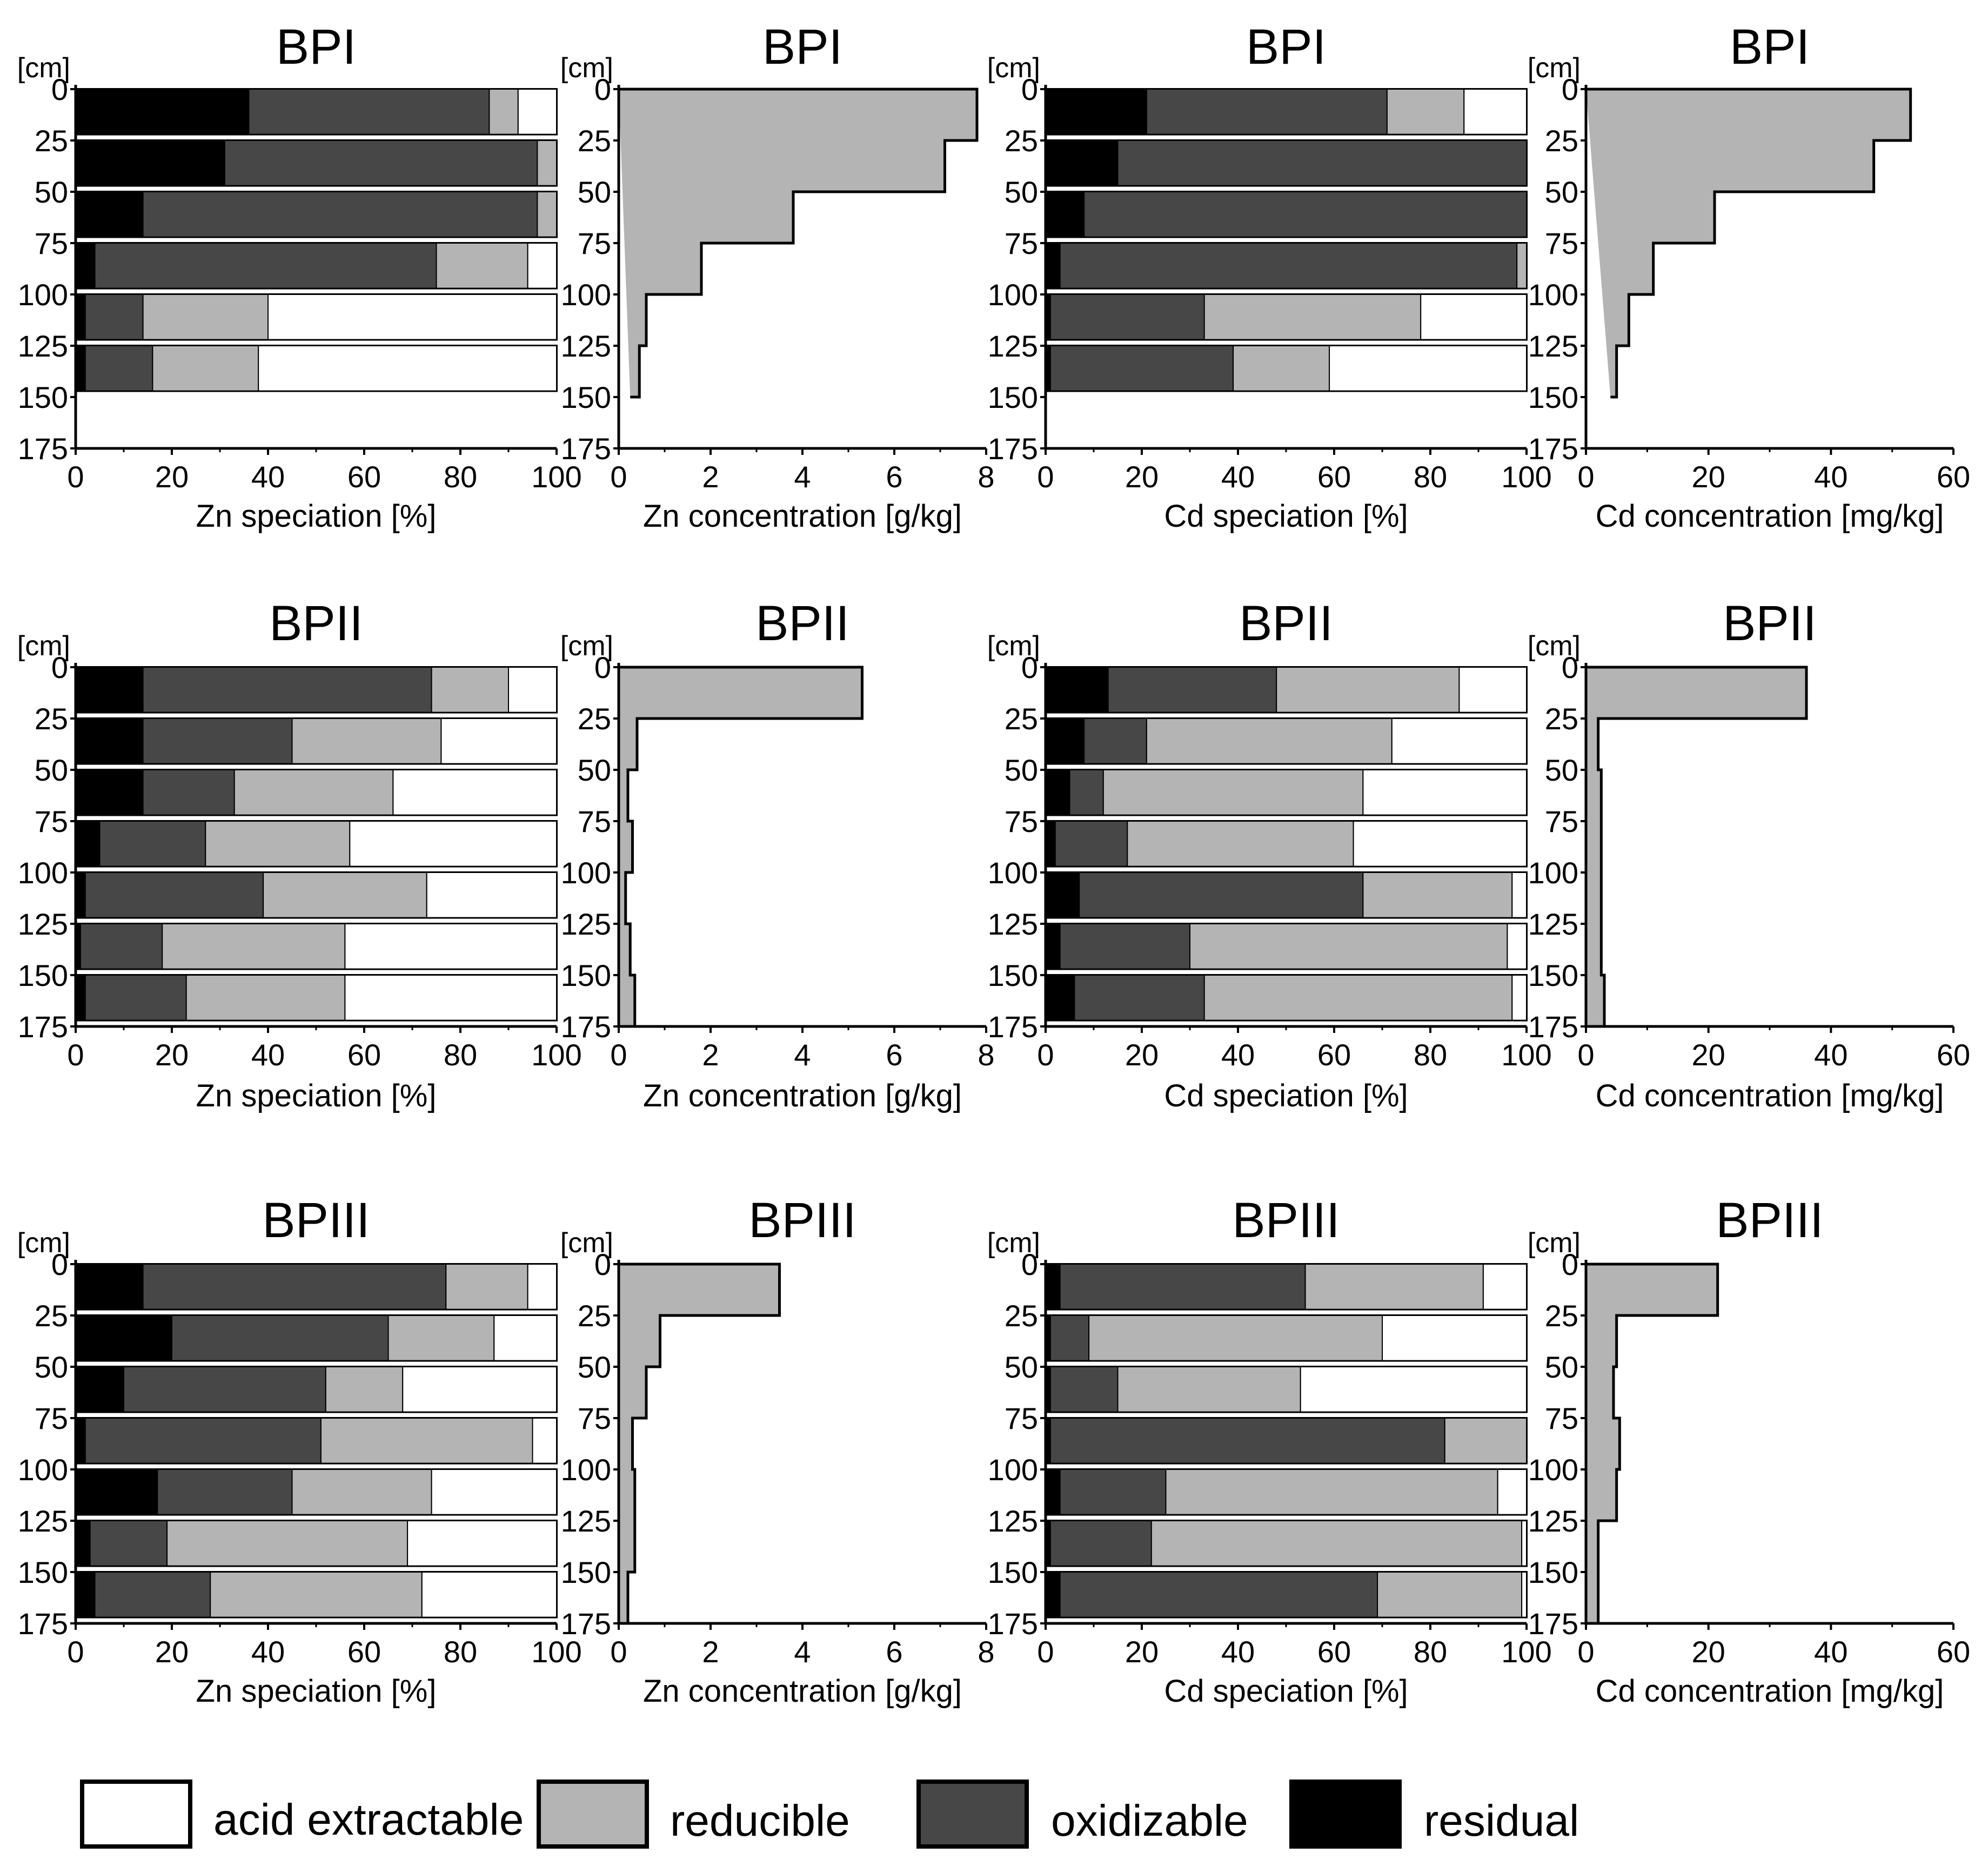 Image resolution: width=1988 pixels, height=1860 pixels. What do you see at coordinates (986, 1652) in the screenshot?
I see `x-tick-label: 8` at bounding box center [986, 1652].